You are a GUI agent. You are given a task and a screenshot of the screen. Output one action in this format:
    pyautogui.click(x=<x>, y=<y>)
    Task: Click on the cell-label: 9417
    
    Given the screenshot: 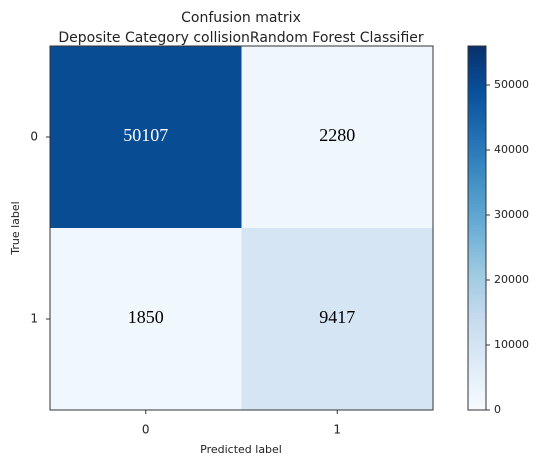 What is the action you would take?
    pyautogui.click(x=337, y=317)
    